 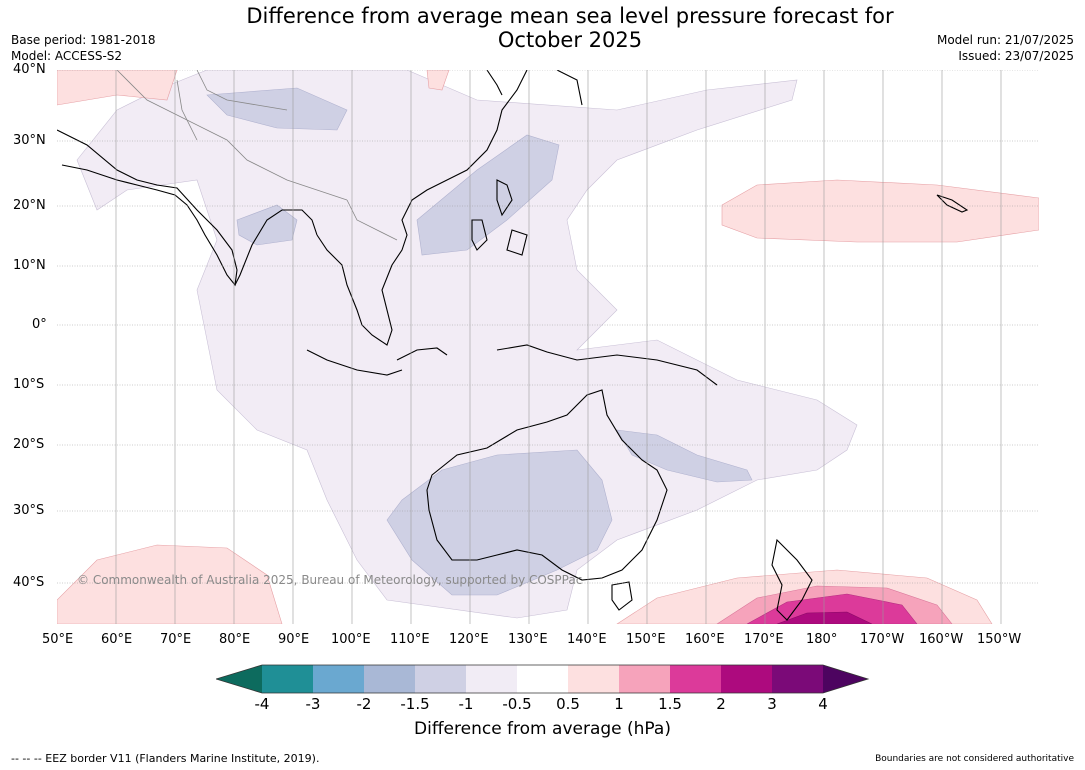 I want to click on base-period: Base period: 1981-2018, so click(x=83, y=40).